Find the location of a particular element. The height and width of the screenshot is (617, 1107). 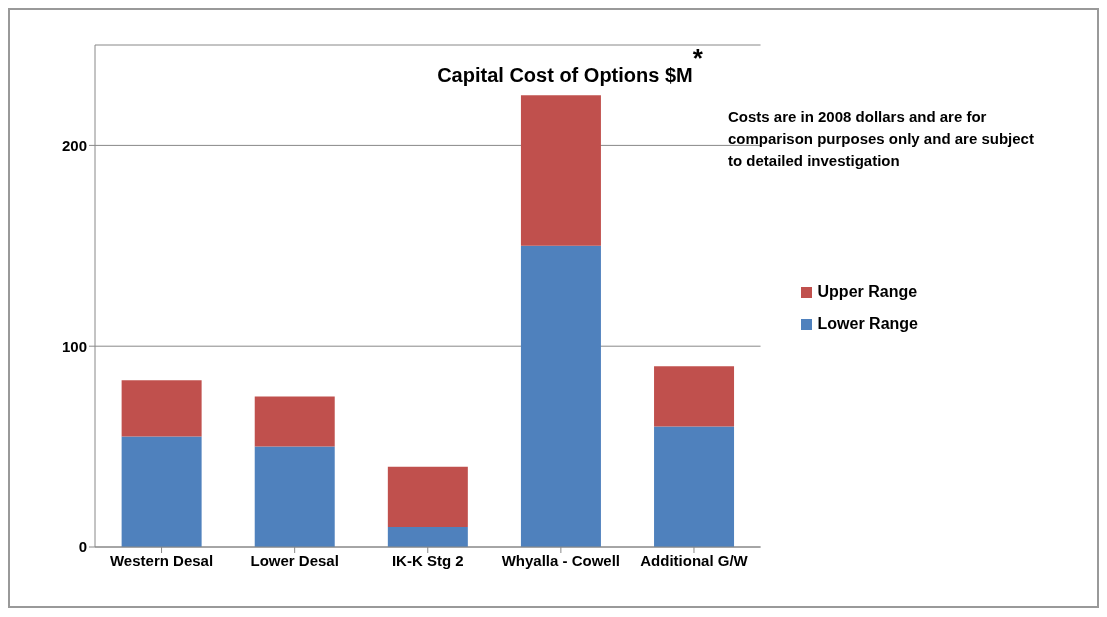

x-tick-label: Additional G/W is located at coordinates (694, 560).